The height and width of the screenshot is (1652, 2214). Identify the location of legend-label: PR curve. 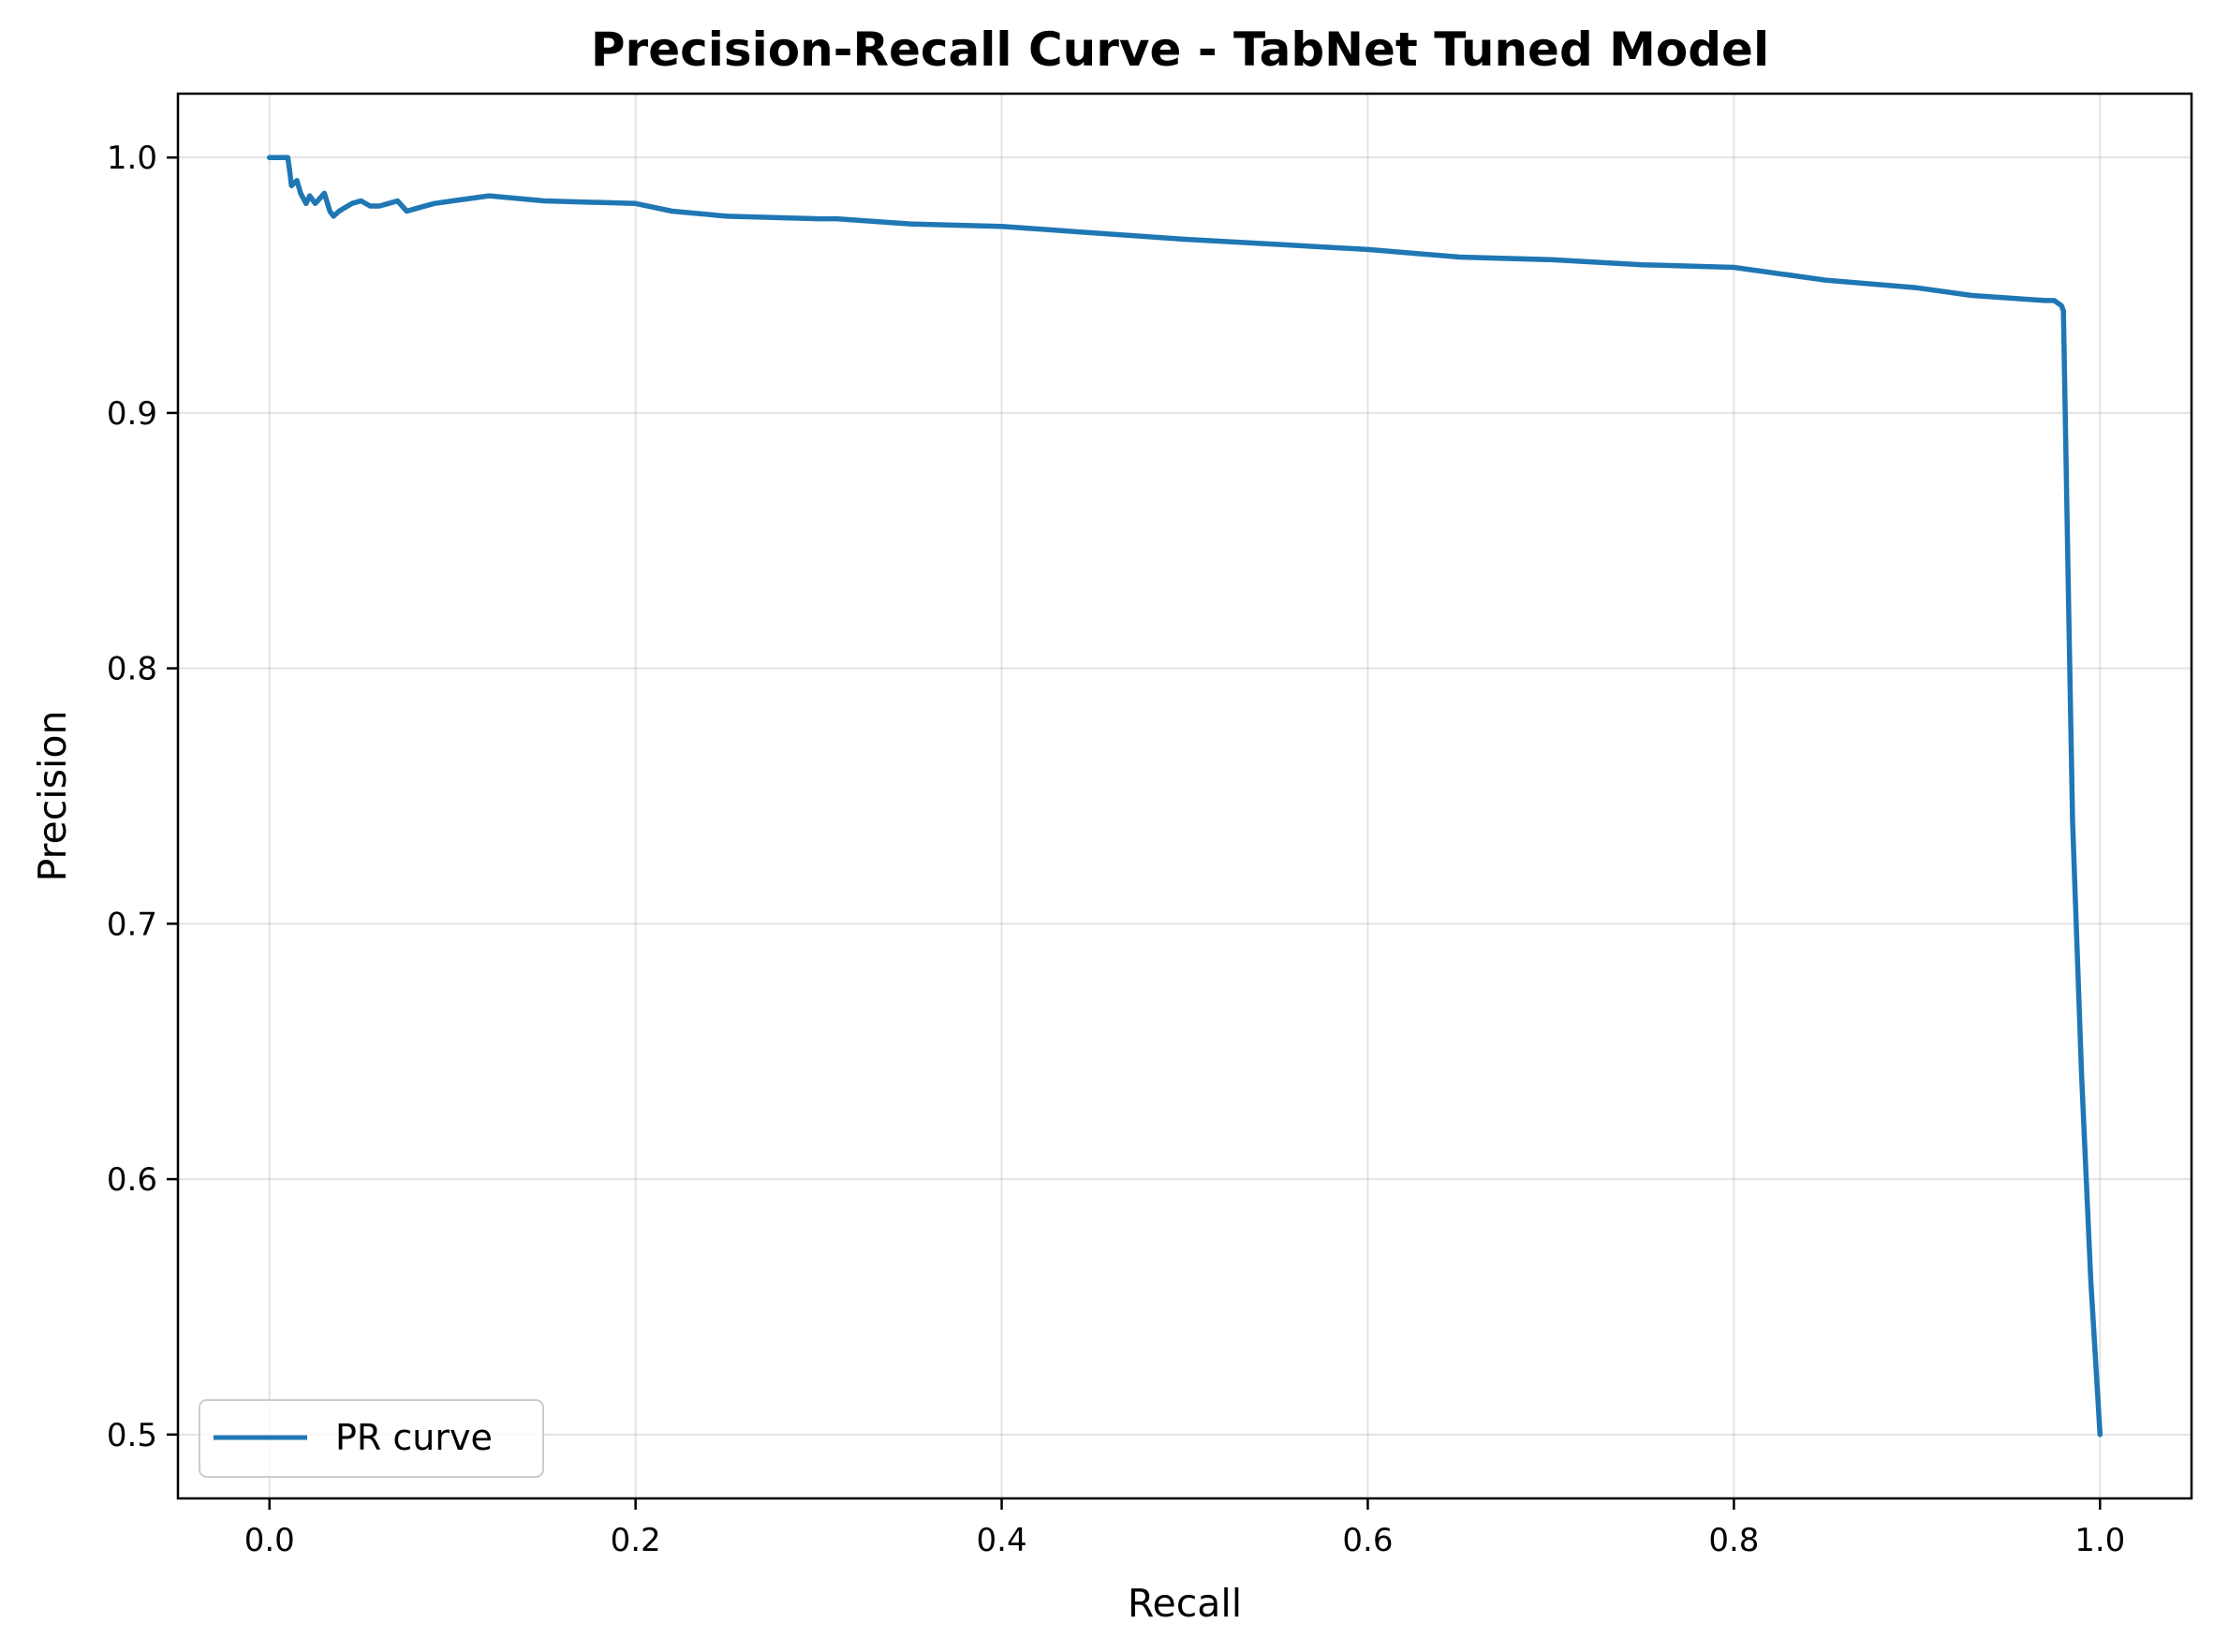
(414, 1437).